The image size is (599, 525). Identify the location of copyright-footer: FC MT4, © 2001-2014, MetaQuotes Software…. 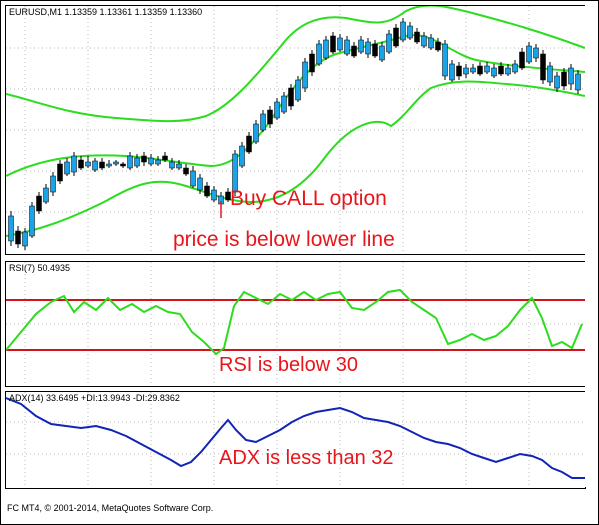
(110, 508).